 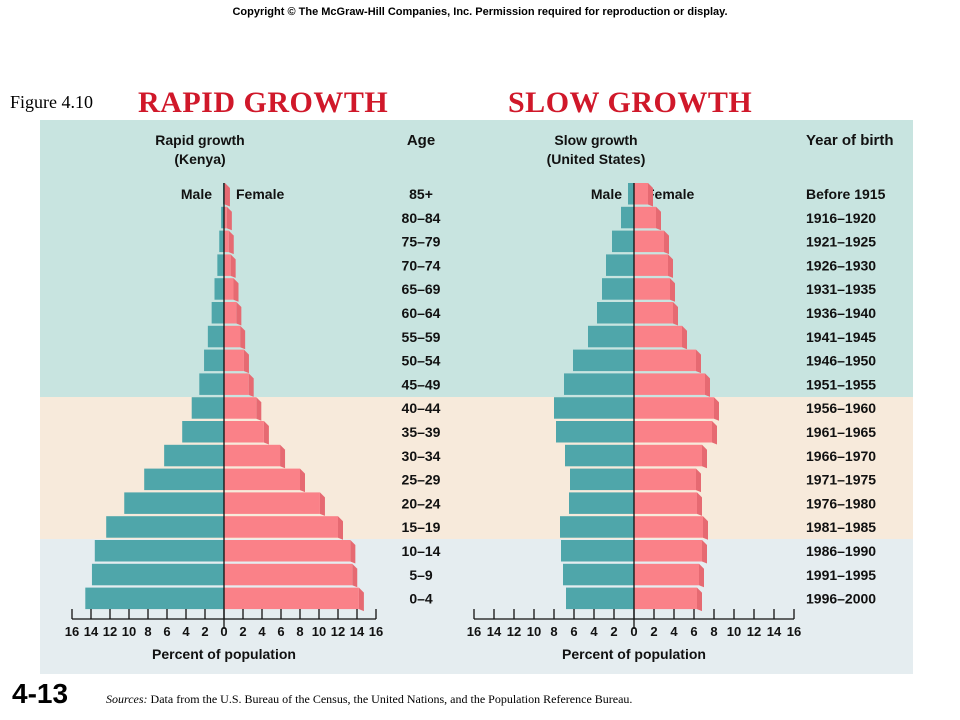 What do you see at coordinates (841, 599) in the screenshot?
I see `category-label: 1996–2000` at bounding box center [841, 599].